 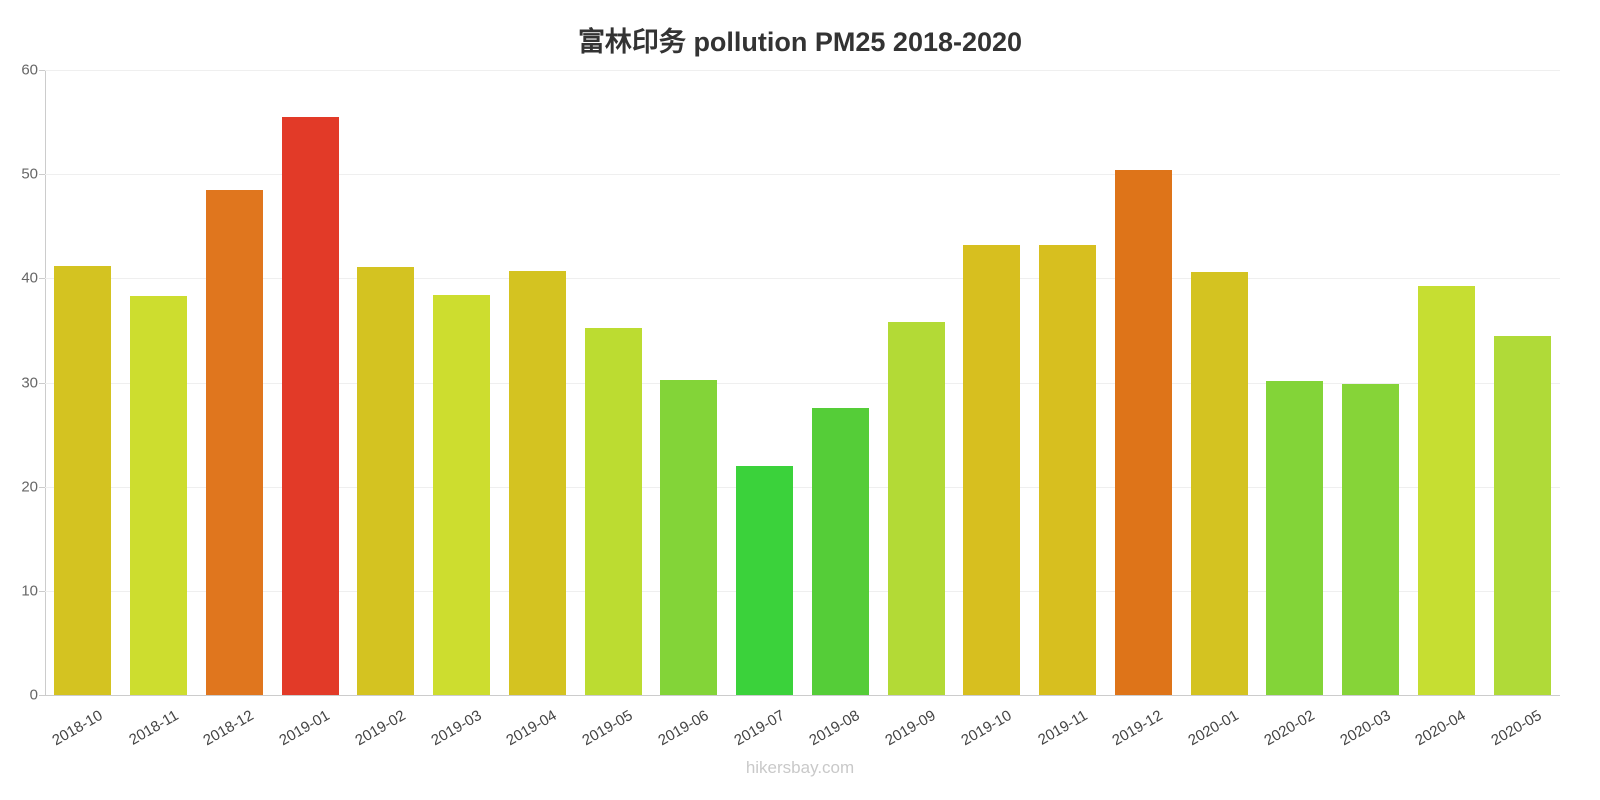 What do you see at coordinates (1516, 728) in the screenshot?
I see `x-tick-label: 2020-05` at bounding box center [1516, 728].